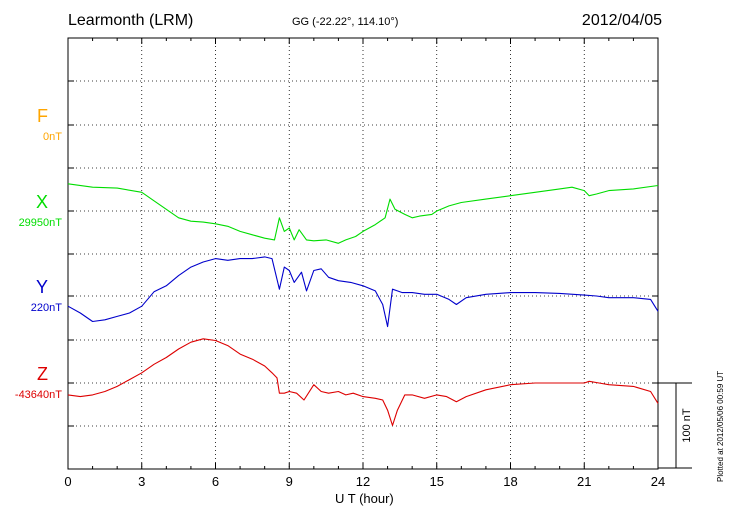 The width and height of the screenshot is (730, 520). What do you see at coordinates (687, 425) in the screenshot?
I see `scale-bar-label: 100 nT` at bounding box center [687, 425].